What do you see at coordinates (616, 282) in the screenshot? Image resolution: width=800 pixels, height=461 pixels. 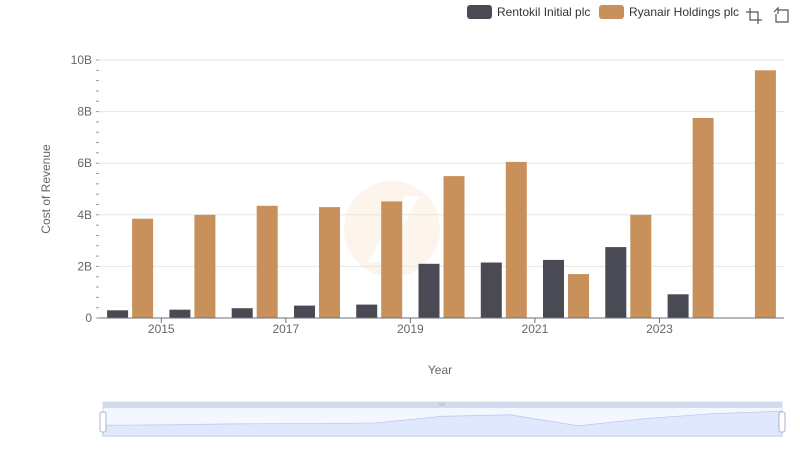 I see `bar-rentokil-2022` at bounding box center [616, 282].